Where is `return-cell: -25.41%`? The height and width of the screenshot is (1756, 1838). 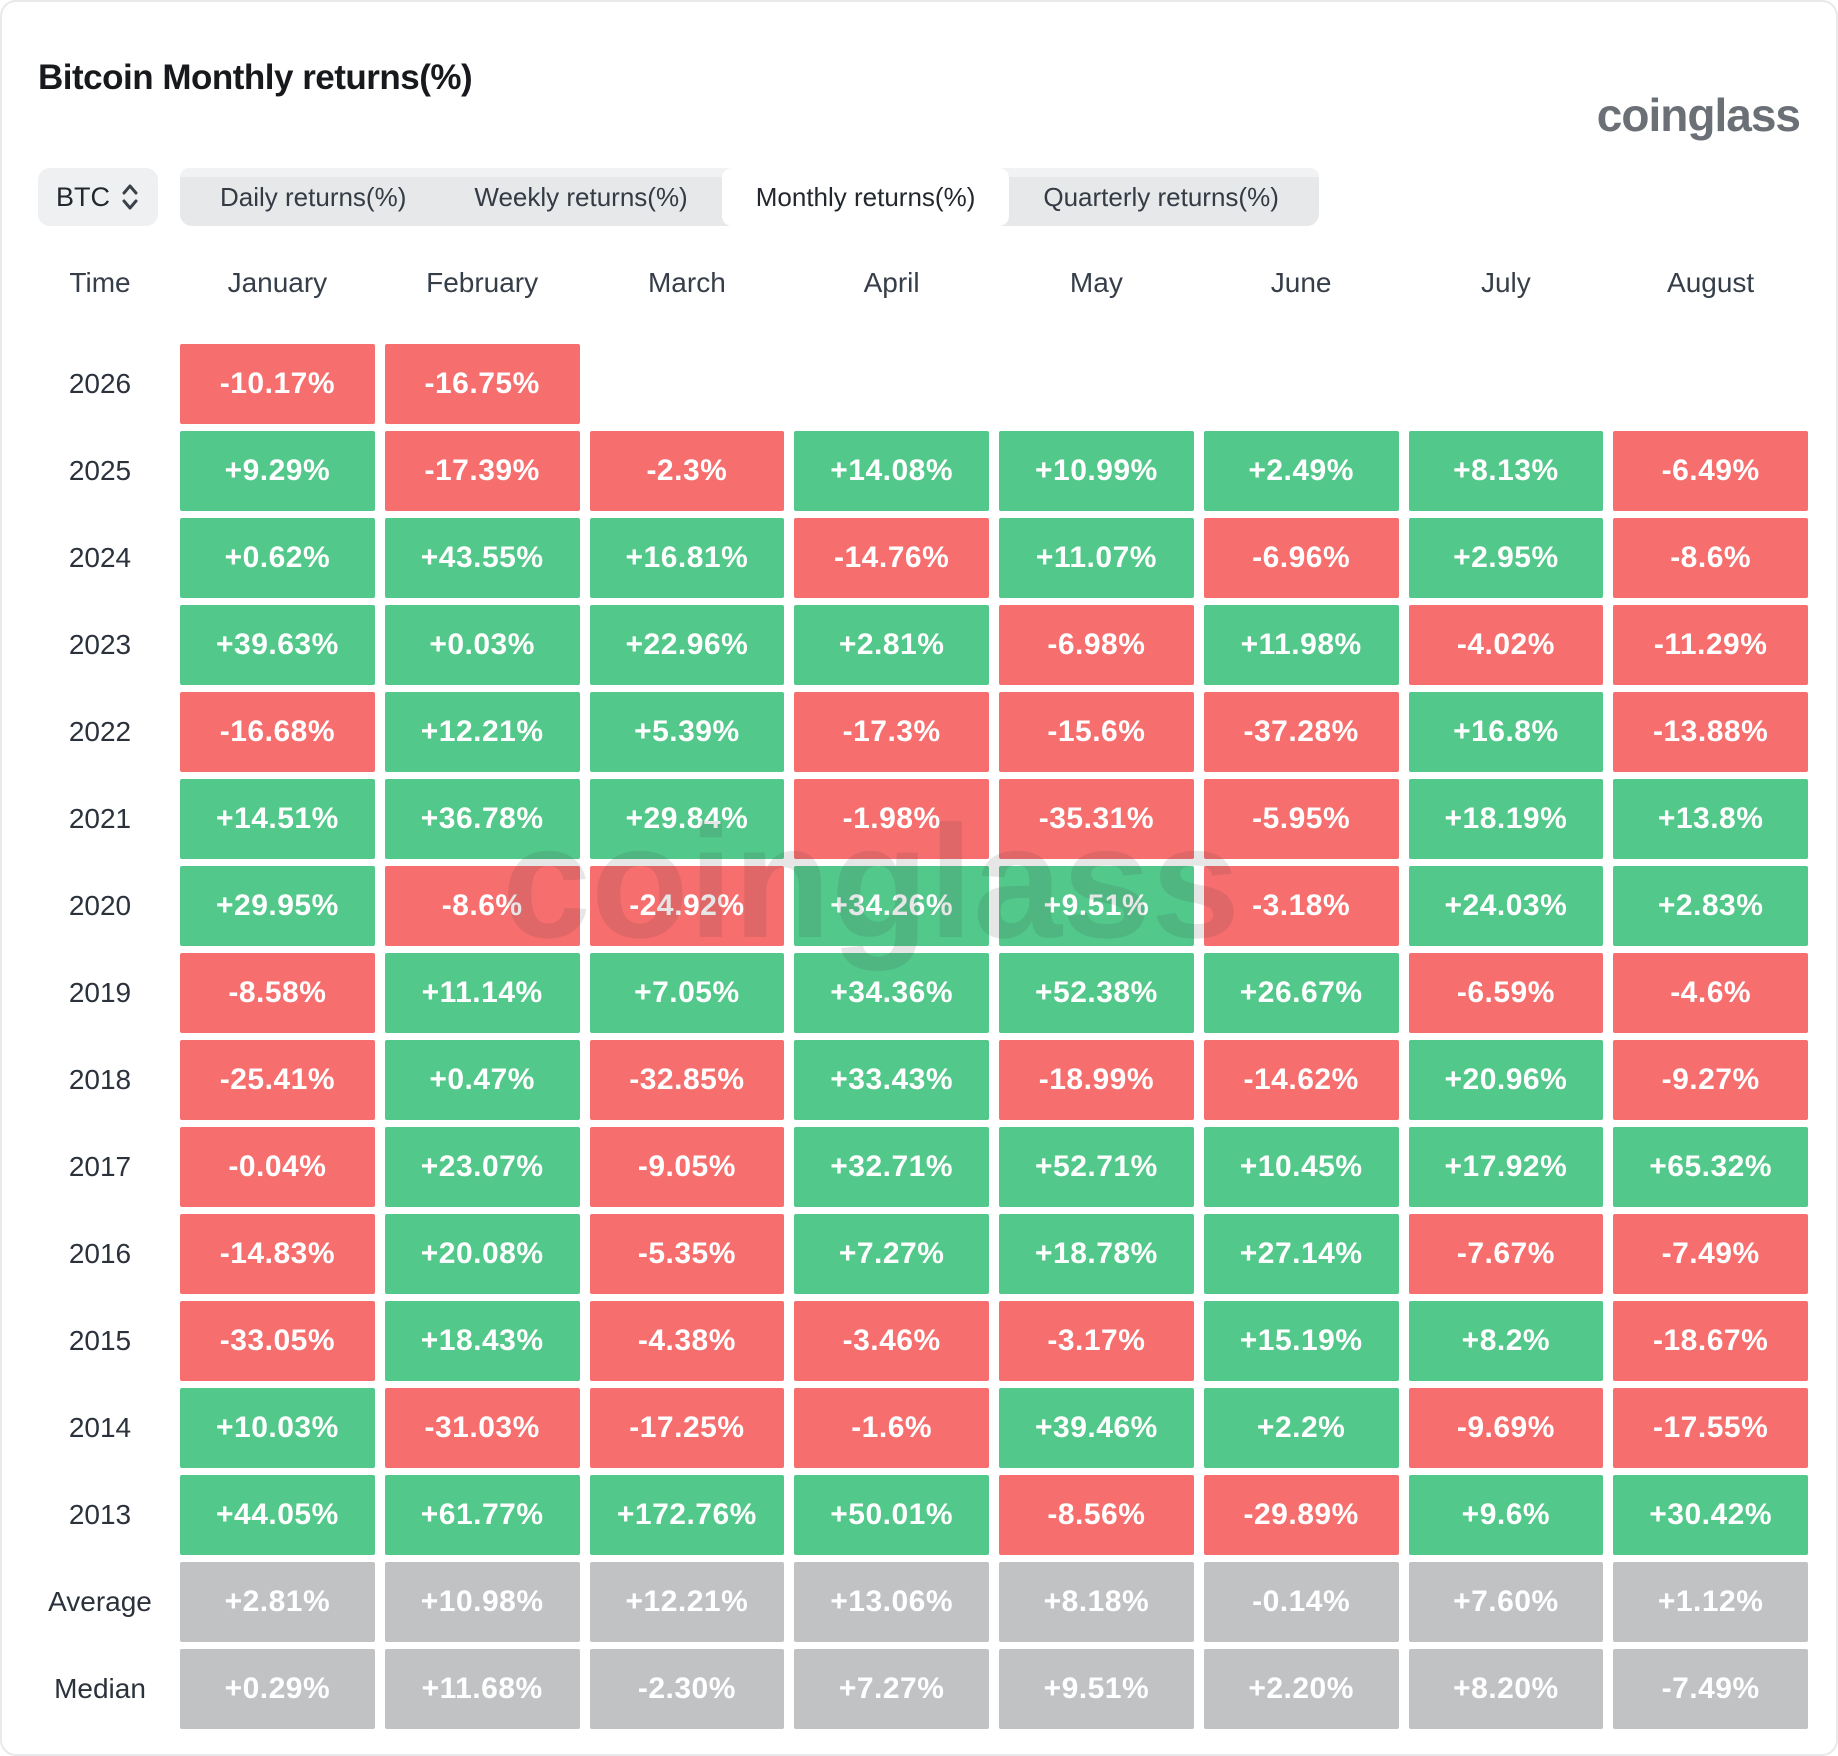
return-cell: -25.41% is located at coordinates (277, 1080).